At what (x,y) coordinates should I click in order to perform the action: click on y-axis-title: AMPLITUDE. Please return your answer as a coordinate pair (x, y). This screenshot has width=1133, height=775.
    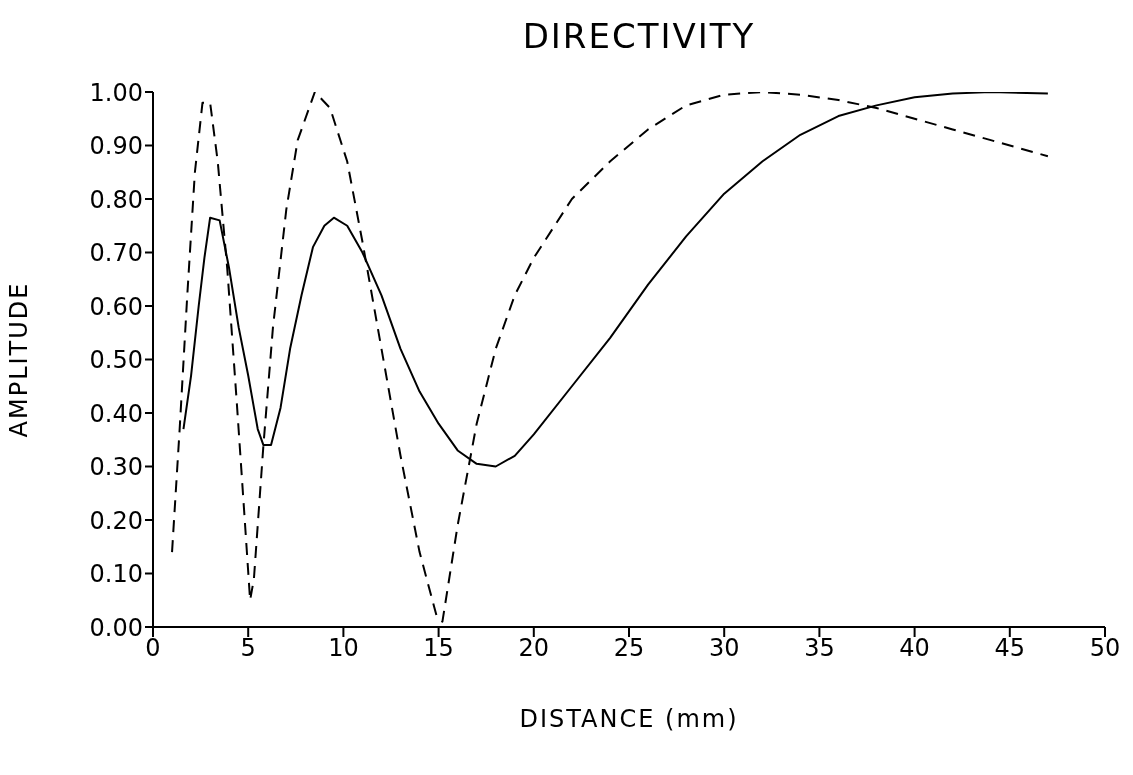
    Looking at the image, I should click on (18, 359).